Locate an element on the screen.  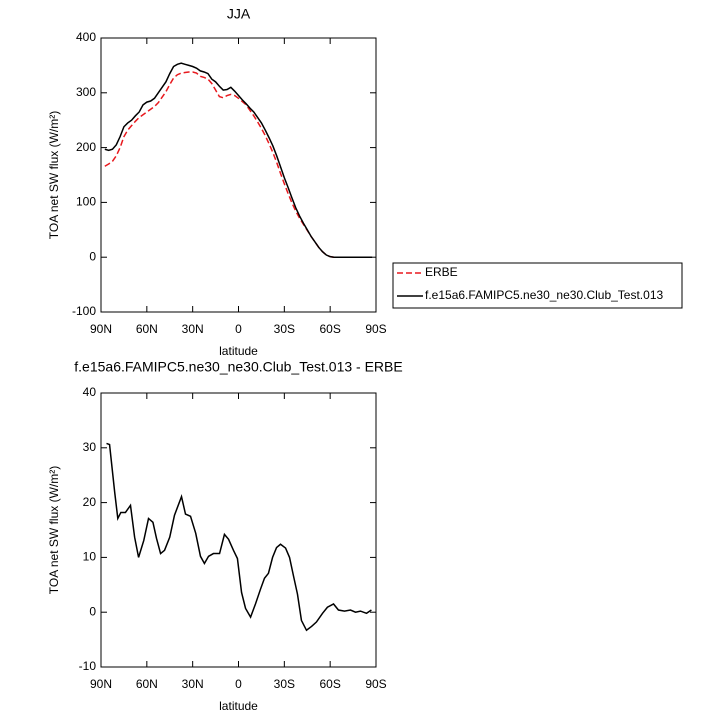
y-tick-label: 30 is located at coordinates (90, 447).